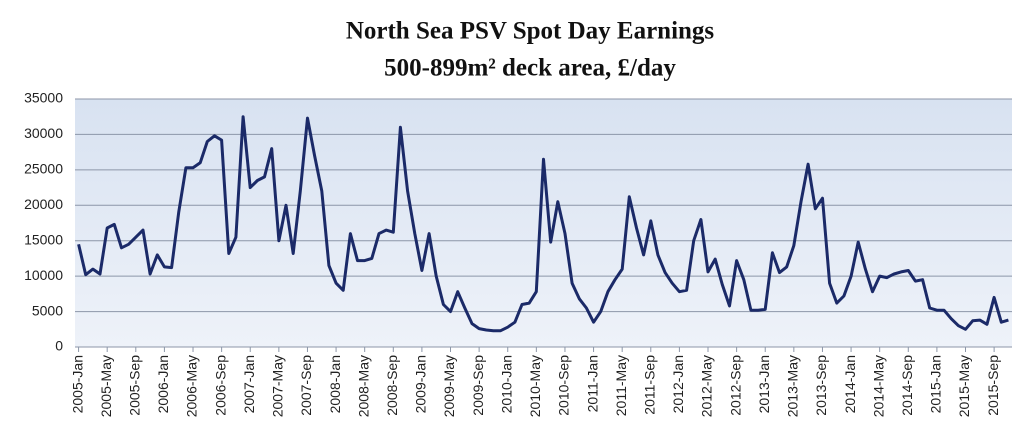 This screenshot has height=439, width=1014. I want to click on x-tick-label: 2009-Sep, so click(478, 385).